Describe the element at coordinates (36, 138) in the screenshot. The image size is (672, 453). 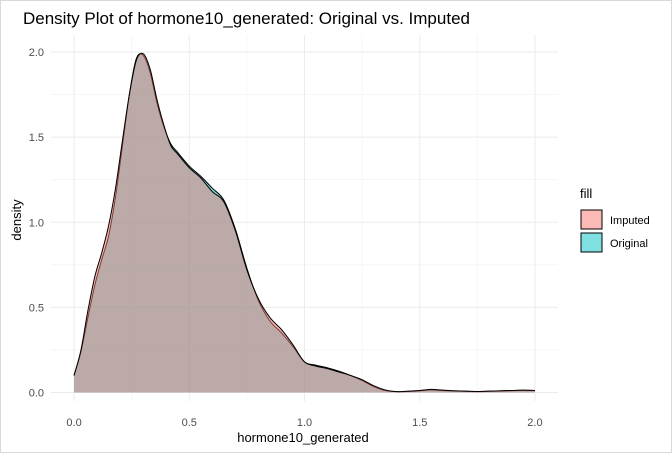
I see `y-tick-label: 1.5` at that location.